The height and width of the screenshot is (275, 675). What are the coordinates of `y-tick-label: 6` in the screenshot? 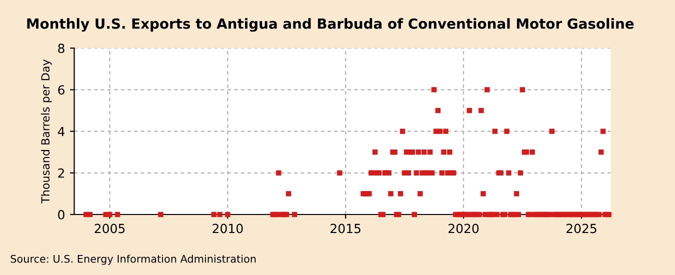 It's located at (61, 90).